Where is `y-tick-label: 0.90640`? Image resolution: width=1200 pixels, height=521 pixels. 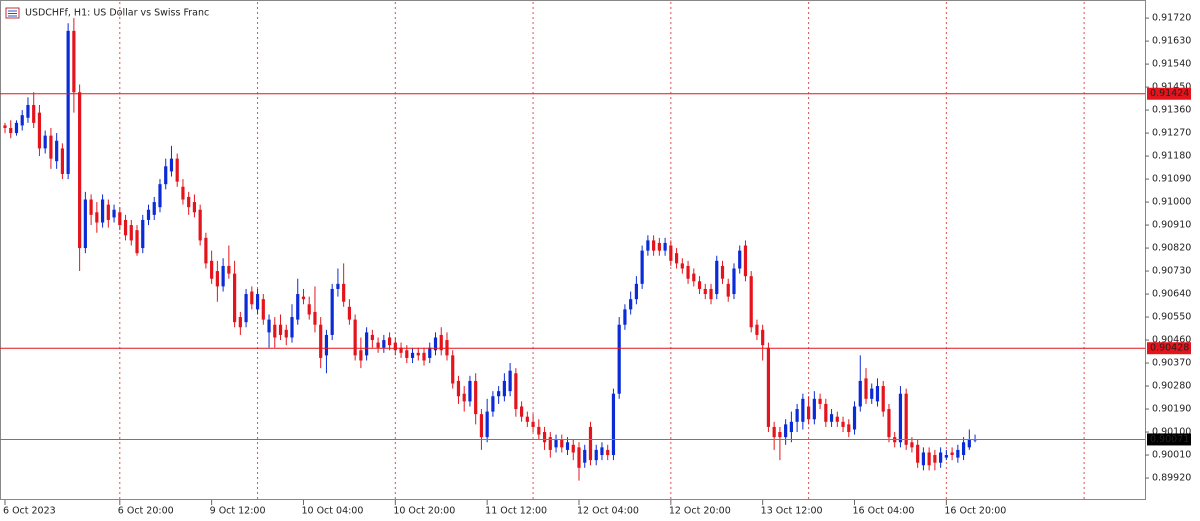 y-tick-label: 0.90640 is located at coordinates (1171, 294).